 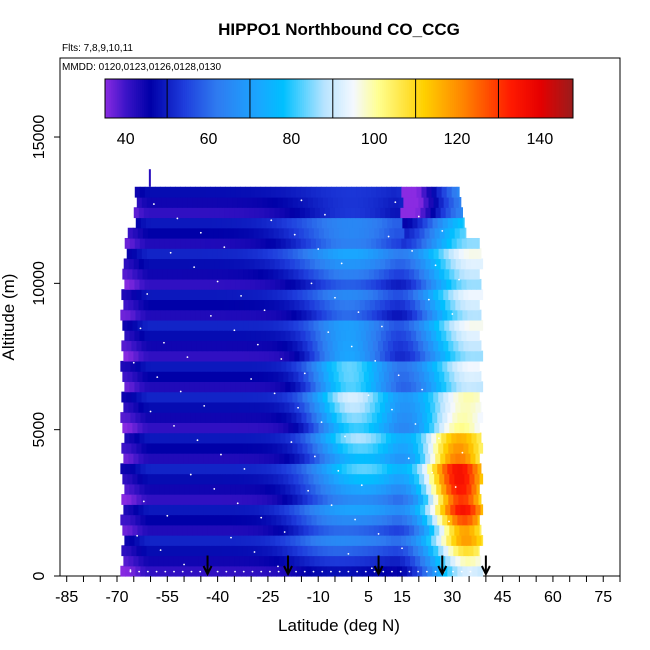 What do you see at coordinates (368, 597) in the screenshot?
I see `x-tick-label: 5` at bounding box center [368, 597].